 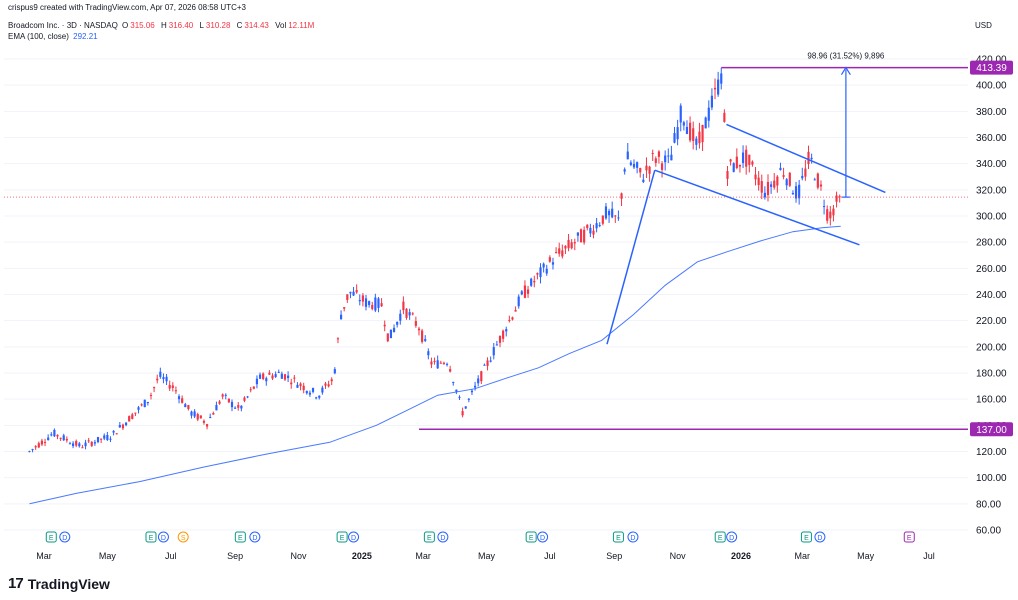 I want to click on ohlc-high-label: H, so click(x=163, y=25).